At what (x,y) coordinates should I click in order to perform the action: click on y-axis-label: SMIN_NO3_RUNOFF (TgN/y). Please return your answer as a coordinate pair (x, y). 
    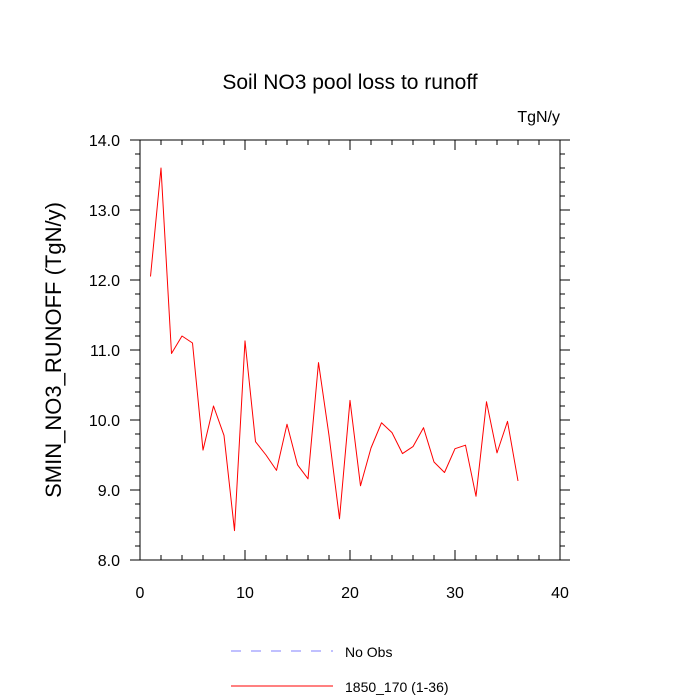
    Looking at the image, I should click on (53, 350).